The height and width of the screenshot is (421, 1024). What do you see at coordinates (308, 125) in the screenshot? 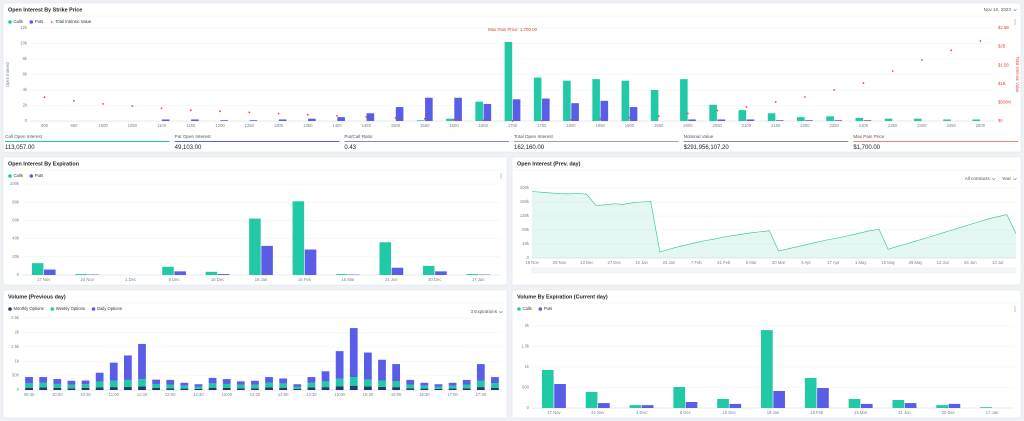
I see `x-tick-label: 1350` at bounding box center [308, 125].